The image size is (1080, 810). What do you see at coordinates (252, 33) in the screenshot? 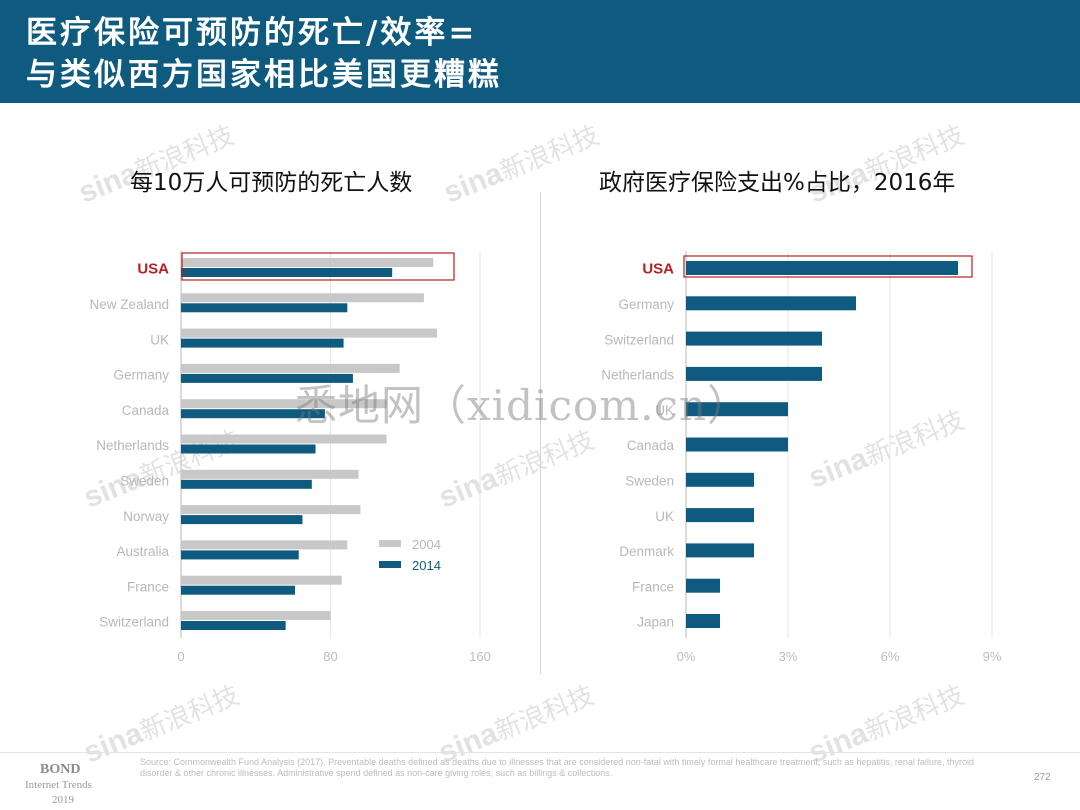
I see `page-title-line-1: 医疗保险可预防的死亡/效率=` at bounding box center [252, 33].